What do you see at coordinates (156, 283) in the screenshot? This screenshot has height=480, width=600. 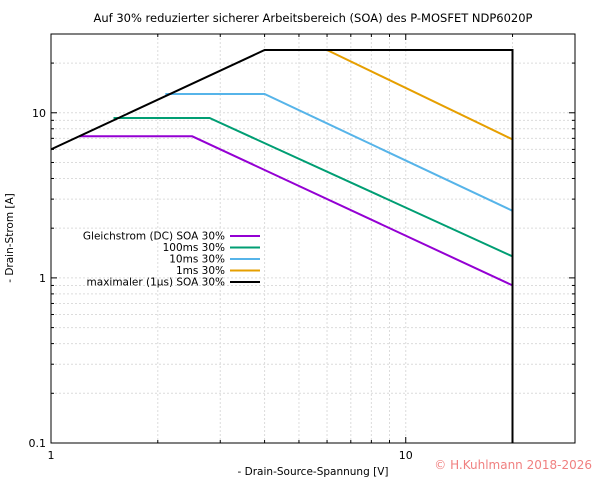 I see `legend-label-5: maximaler (1µs) SOA 30%` at bounding box center [156, 283].